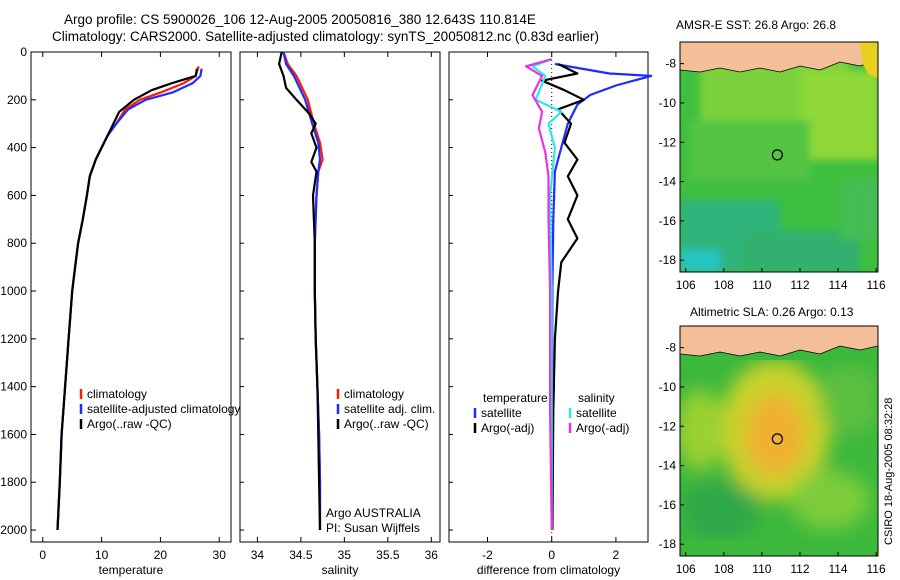 This screenshot has width=900, height=580. I want to click on sst-map-title: AMSR-E SST: 26.8 Argo: 26.8, so click(756, 25).